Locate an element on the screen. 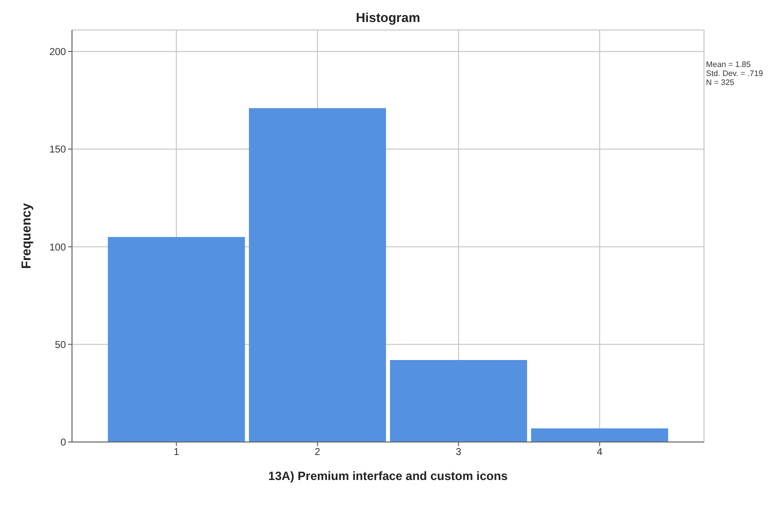 The height and width of the screenshot is (532, 782). text: Mean = 1.85 is located at coordinates (729, 64).